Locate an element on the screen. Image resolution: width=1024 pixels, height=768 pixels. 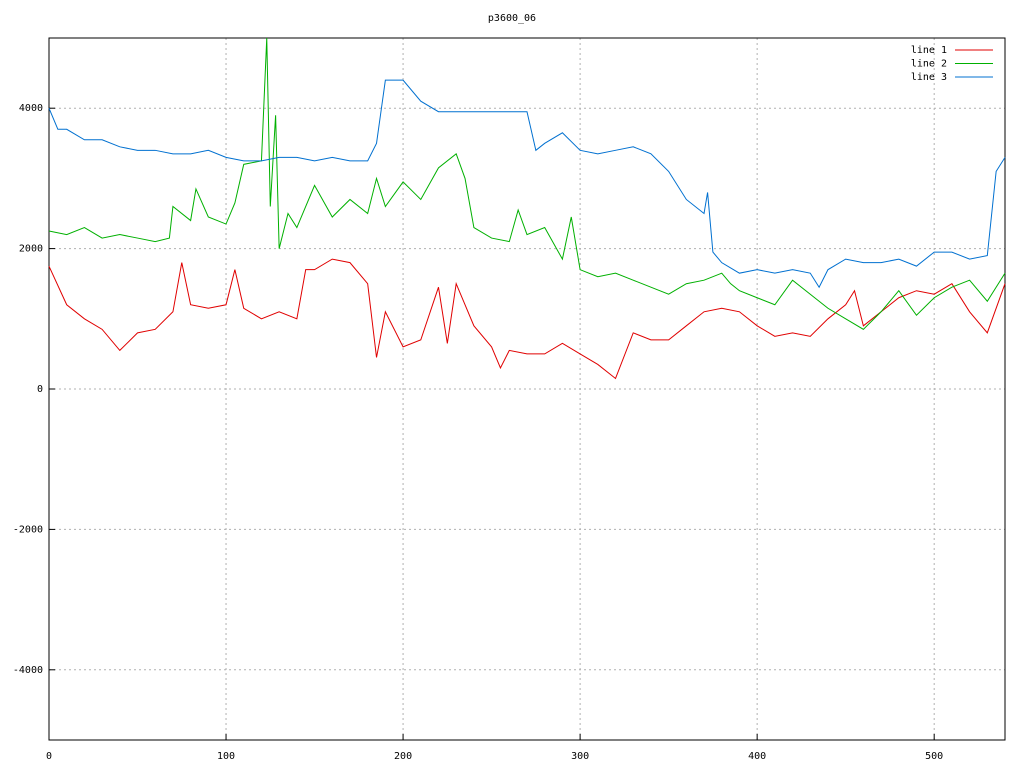
x-tick-label: 500 is located at coordinates (934, 756).